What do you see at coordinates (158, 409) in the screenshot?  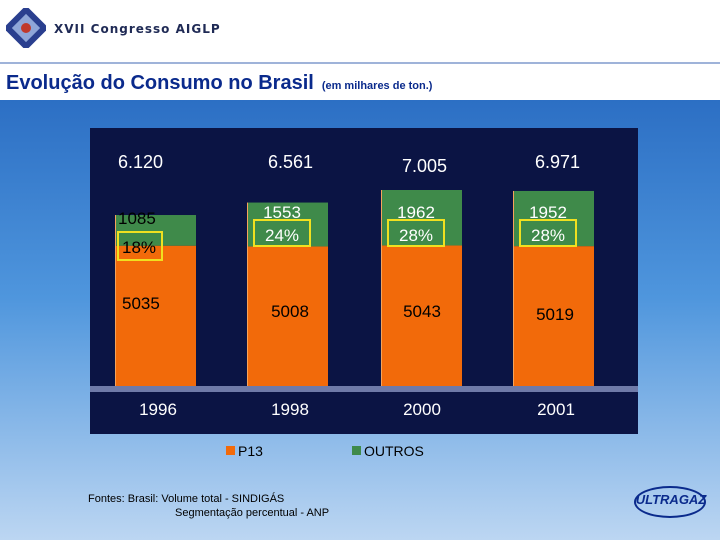 I see `x-tick-1996: 1996` at bounding box center [158, 409].